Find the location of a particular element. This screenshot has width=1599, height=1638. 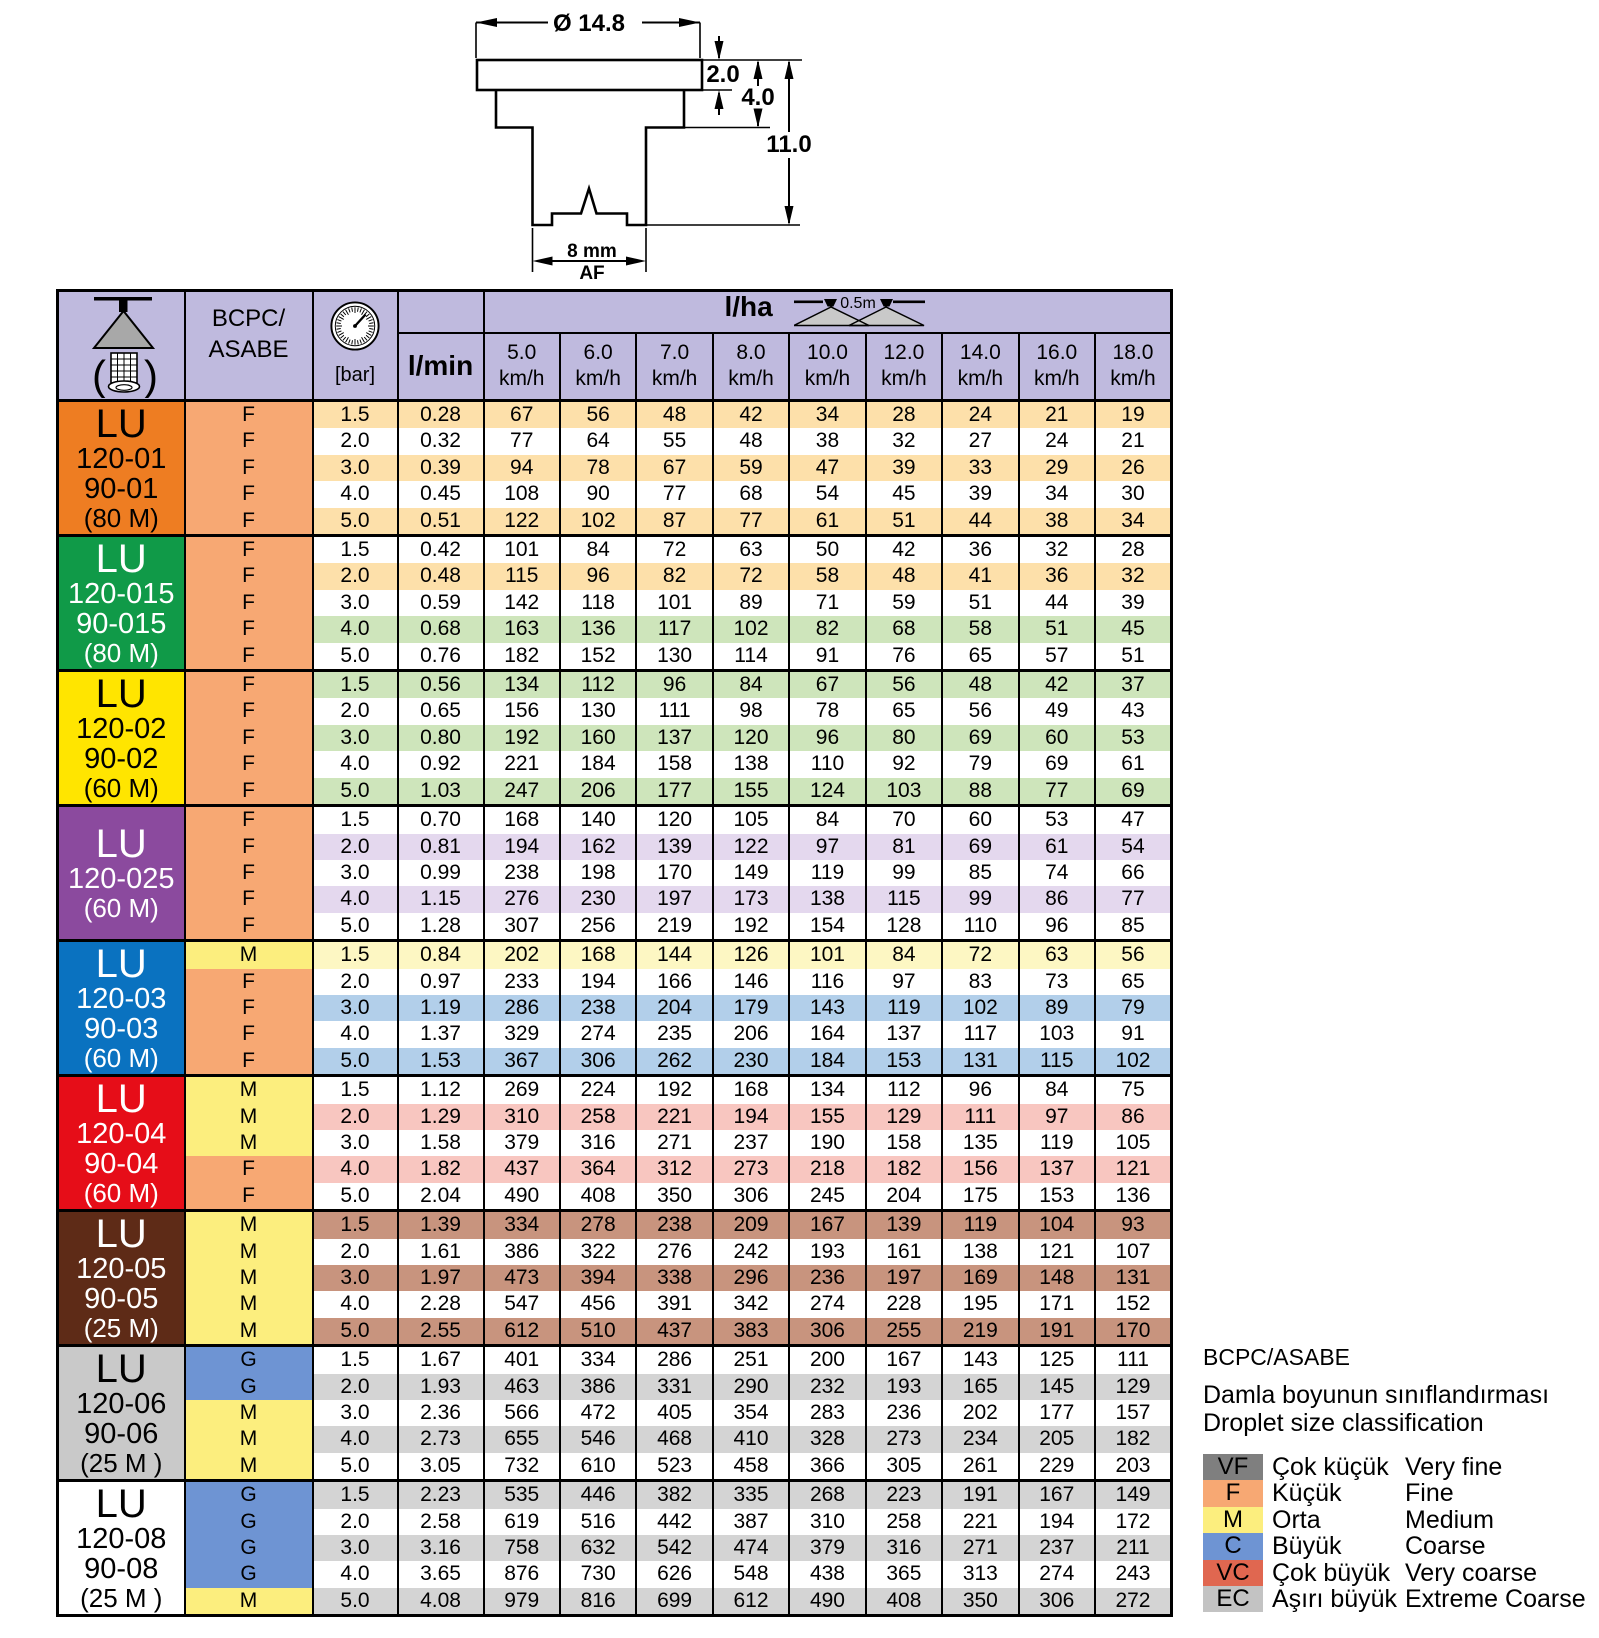

svg-text: 0.5m is located at coordinates (858, 303).